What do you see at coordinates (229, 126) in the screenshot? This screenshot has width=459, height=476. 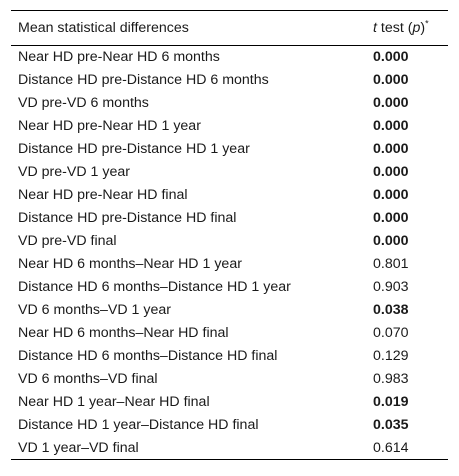 I see `table-row: Near HD pre-Near HD 1 year 0.000` at bounding box center [229, 126].